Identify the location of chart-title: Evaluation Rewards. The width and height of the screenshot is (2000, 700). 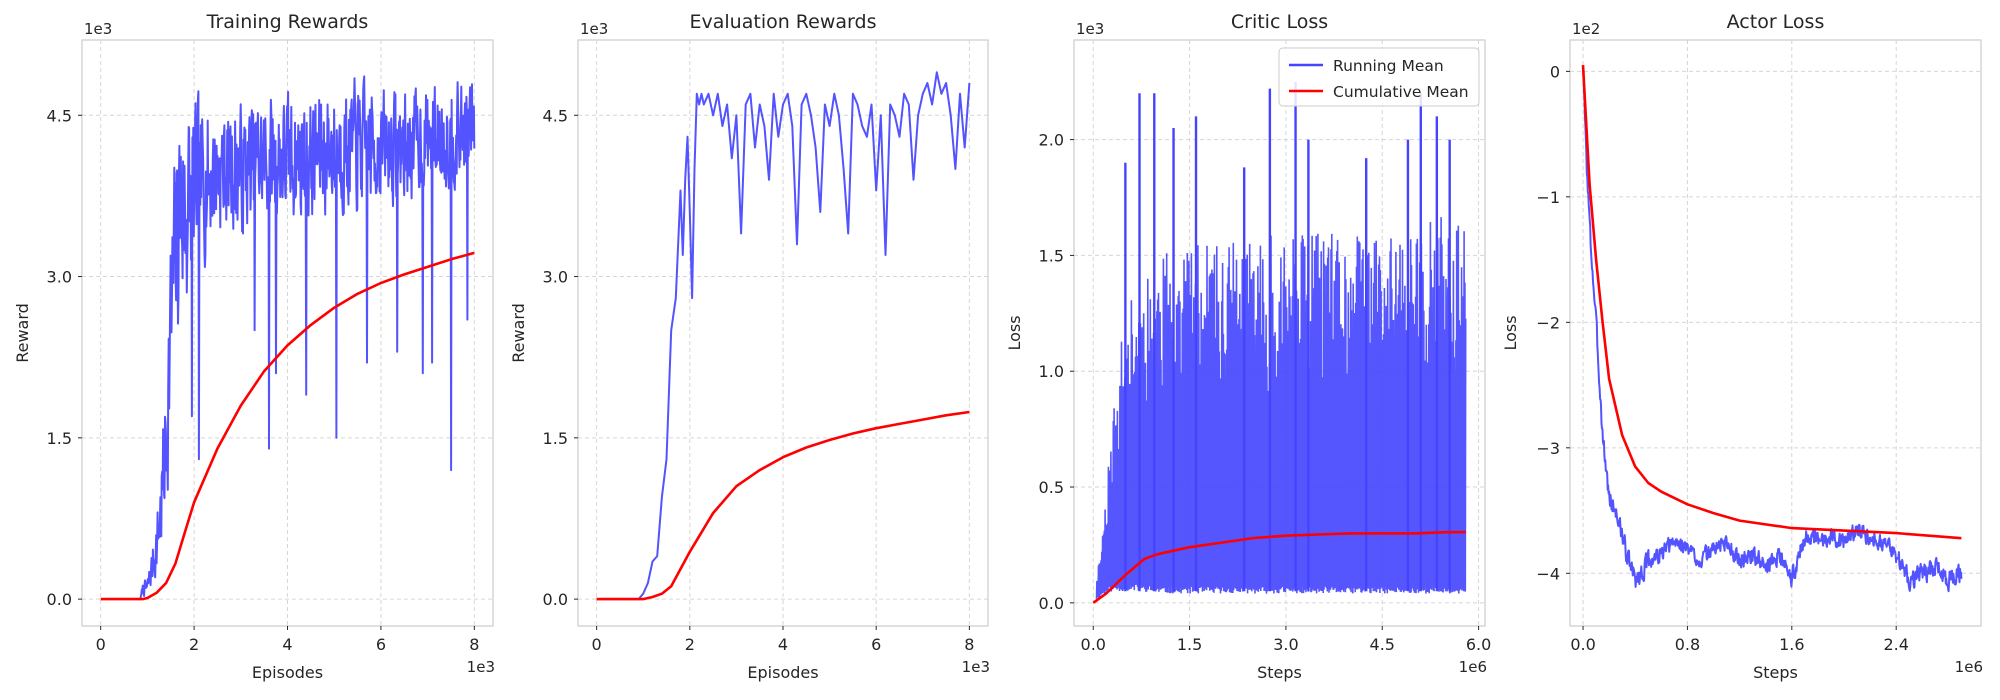
(783, 22).